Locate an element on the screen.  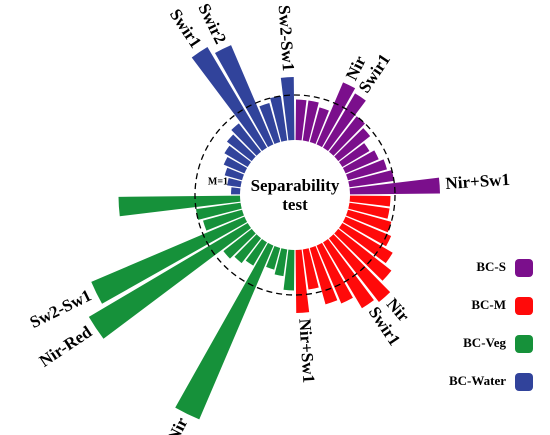
legend-label: BC-S is located at coordinates (491, 266).